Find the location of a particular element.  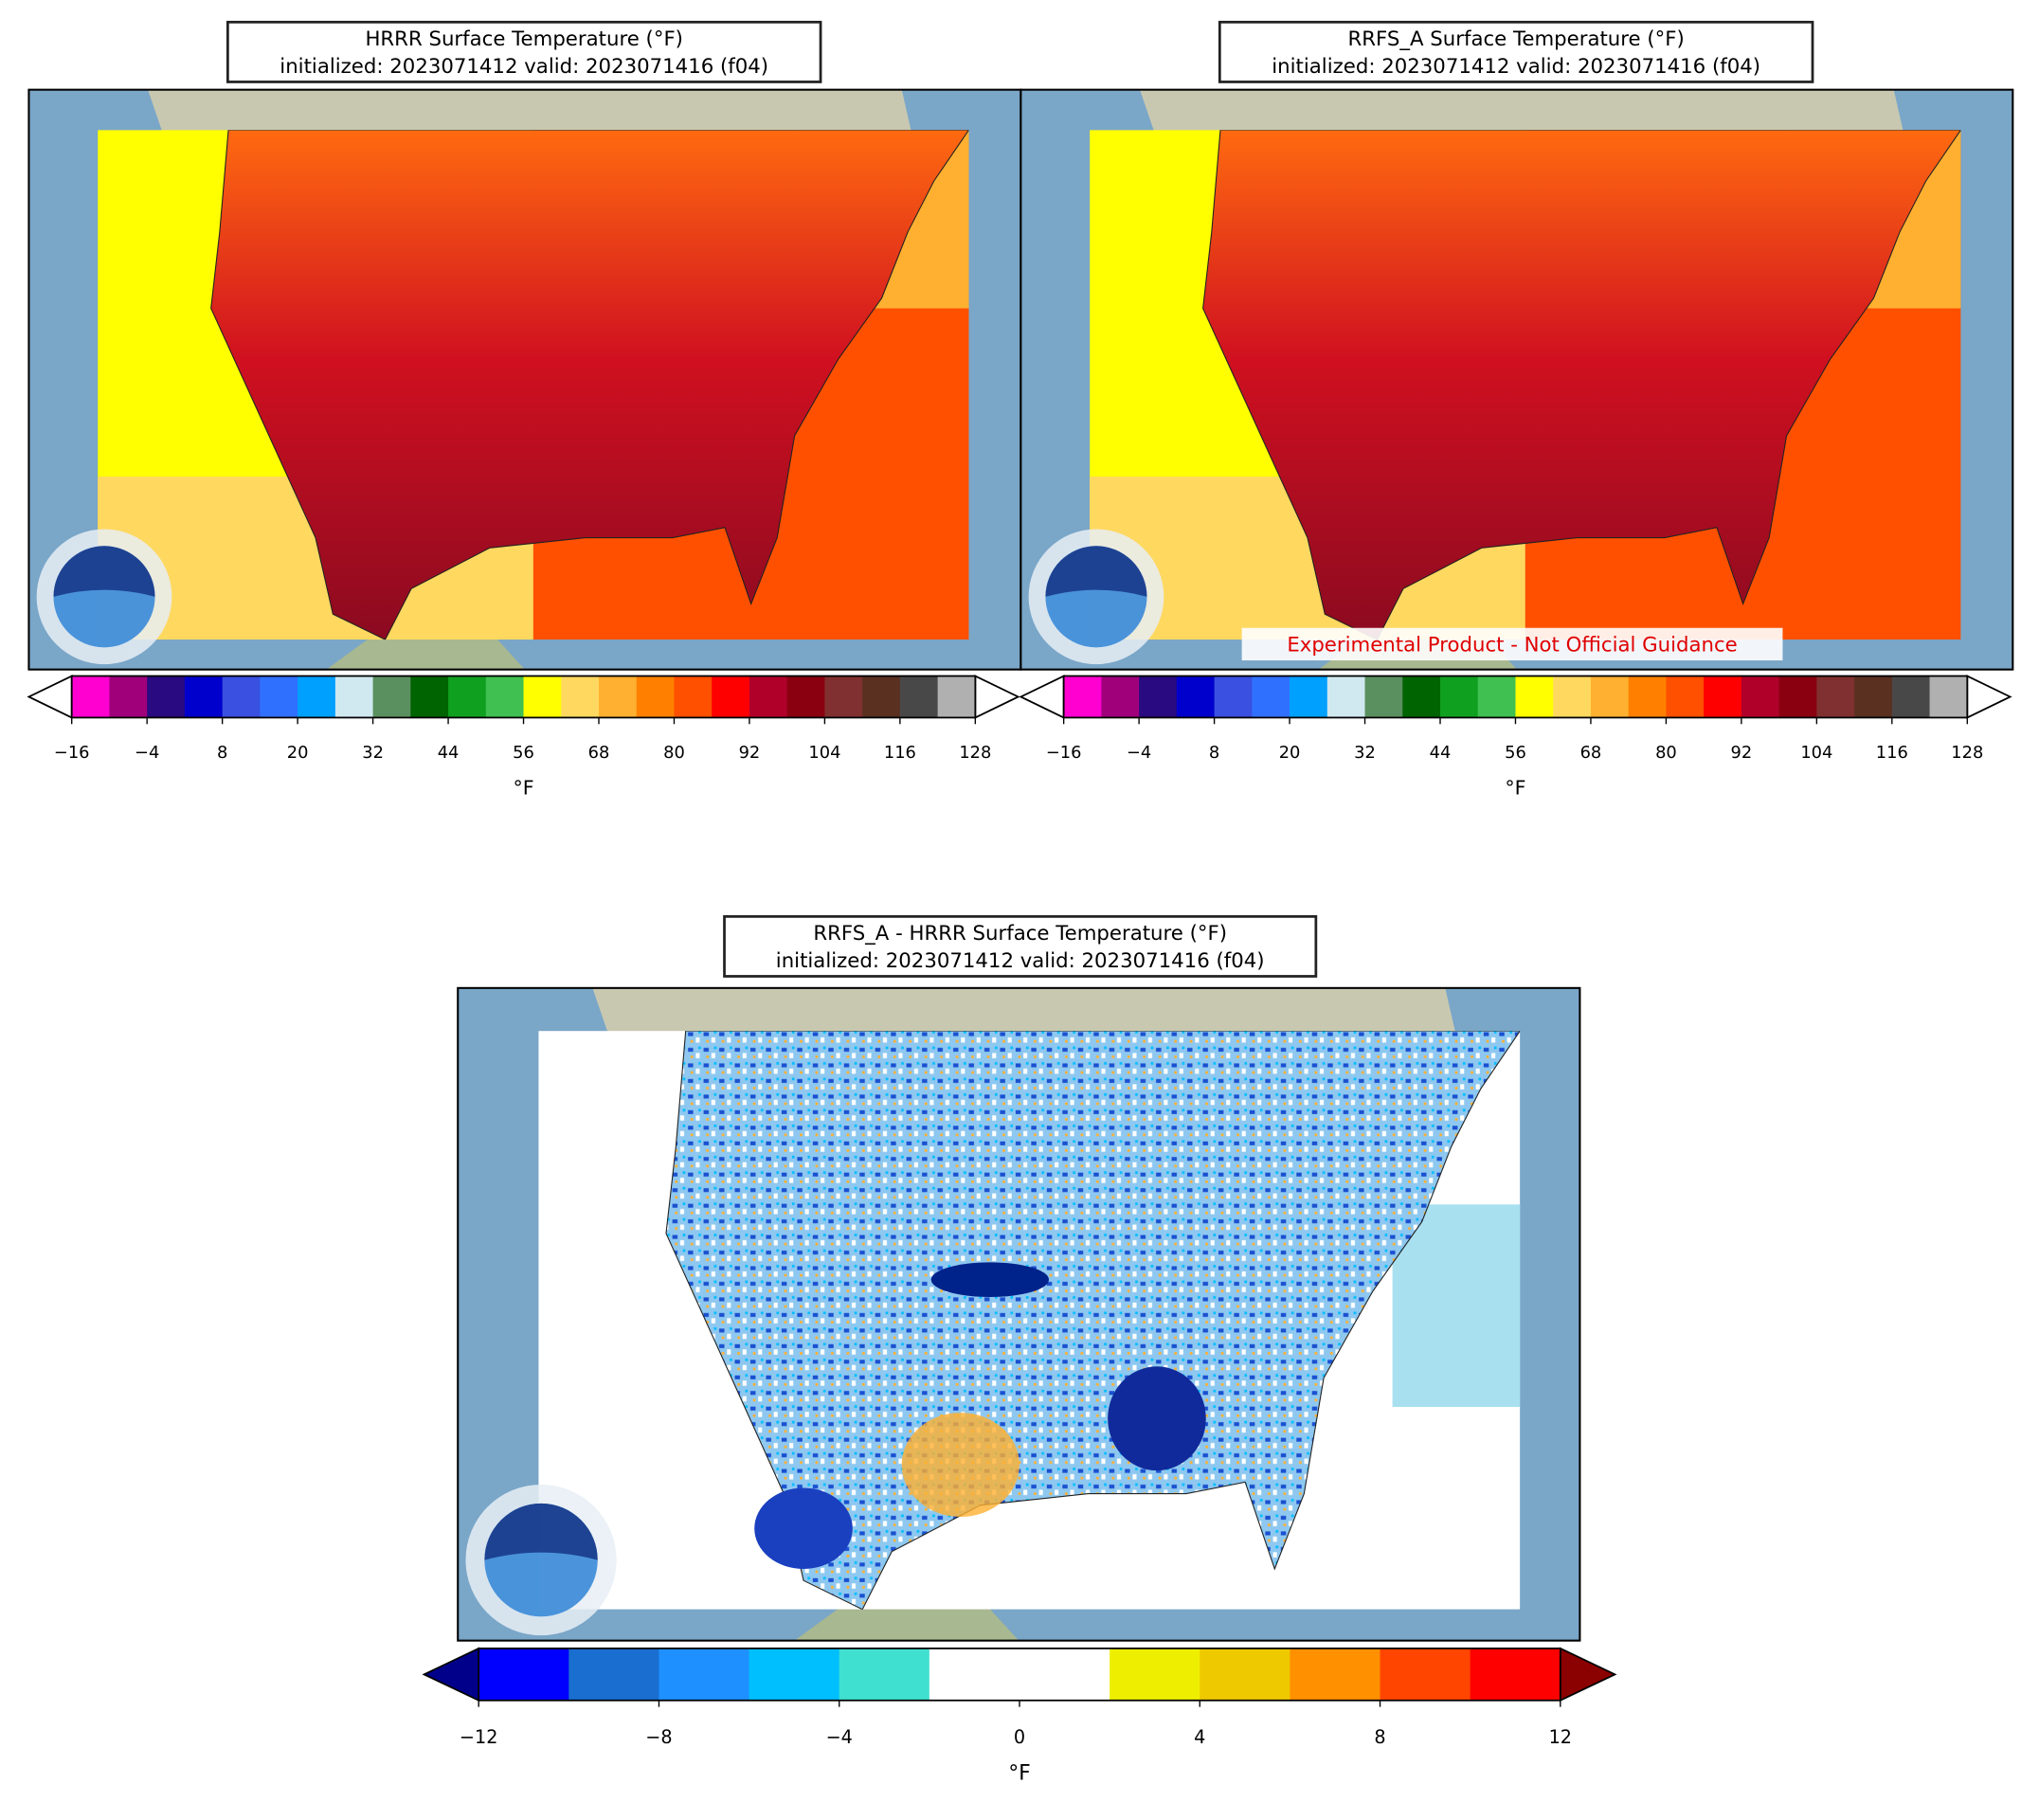

data-field is located at coordinates (1525, 385).